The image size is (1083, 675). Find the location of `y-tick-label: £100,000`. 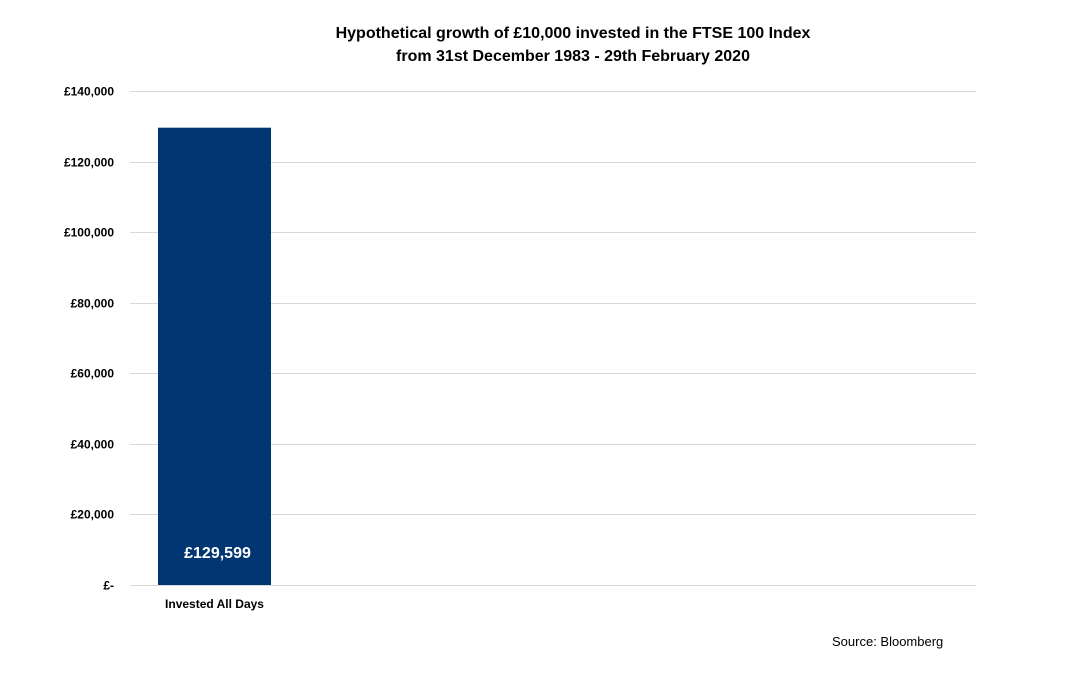

y-tick-label: £100,000 is located at coordinates (89, 233).